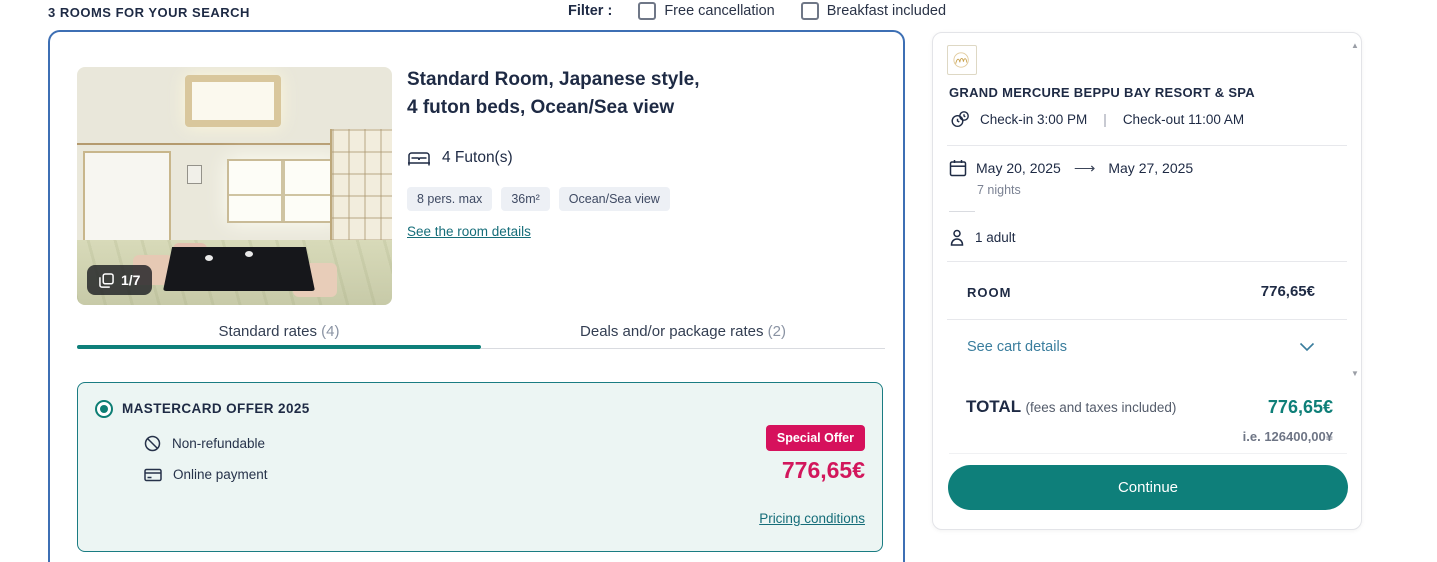  What do you see at coordinates (153, 474) in the screenshot?
I see `credit-card-icon` at bounding box center [153, 474].